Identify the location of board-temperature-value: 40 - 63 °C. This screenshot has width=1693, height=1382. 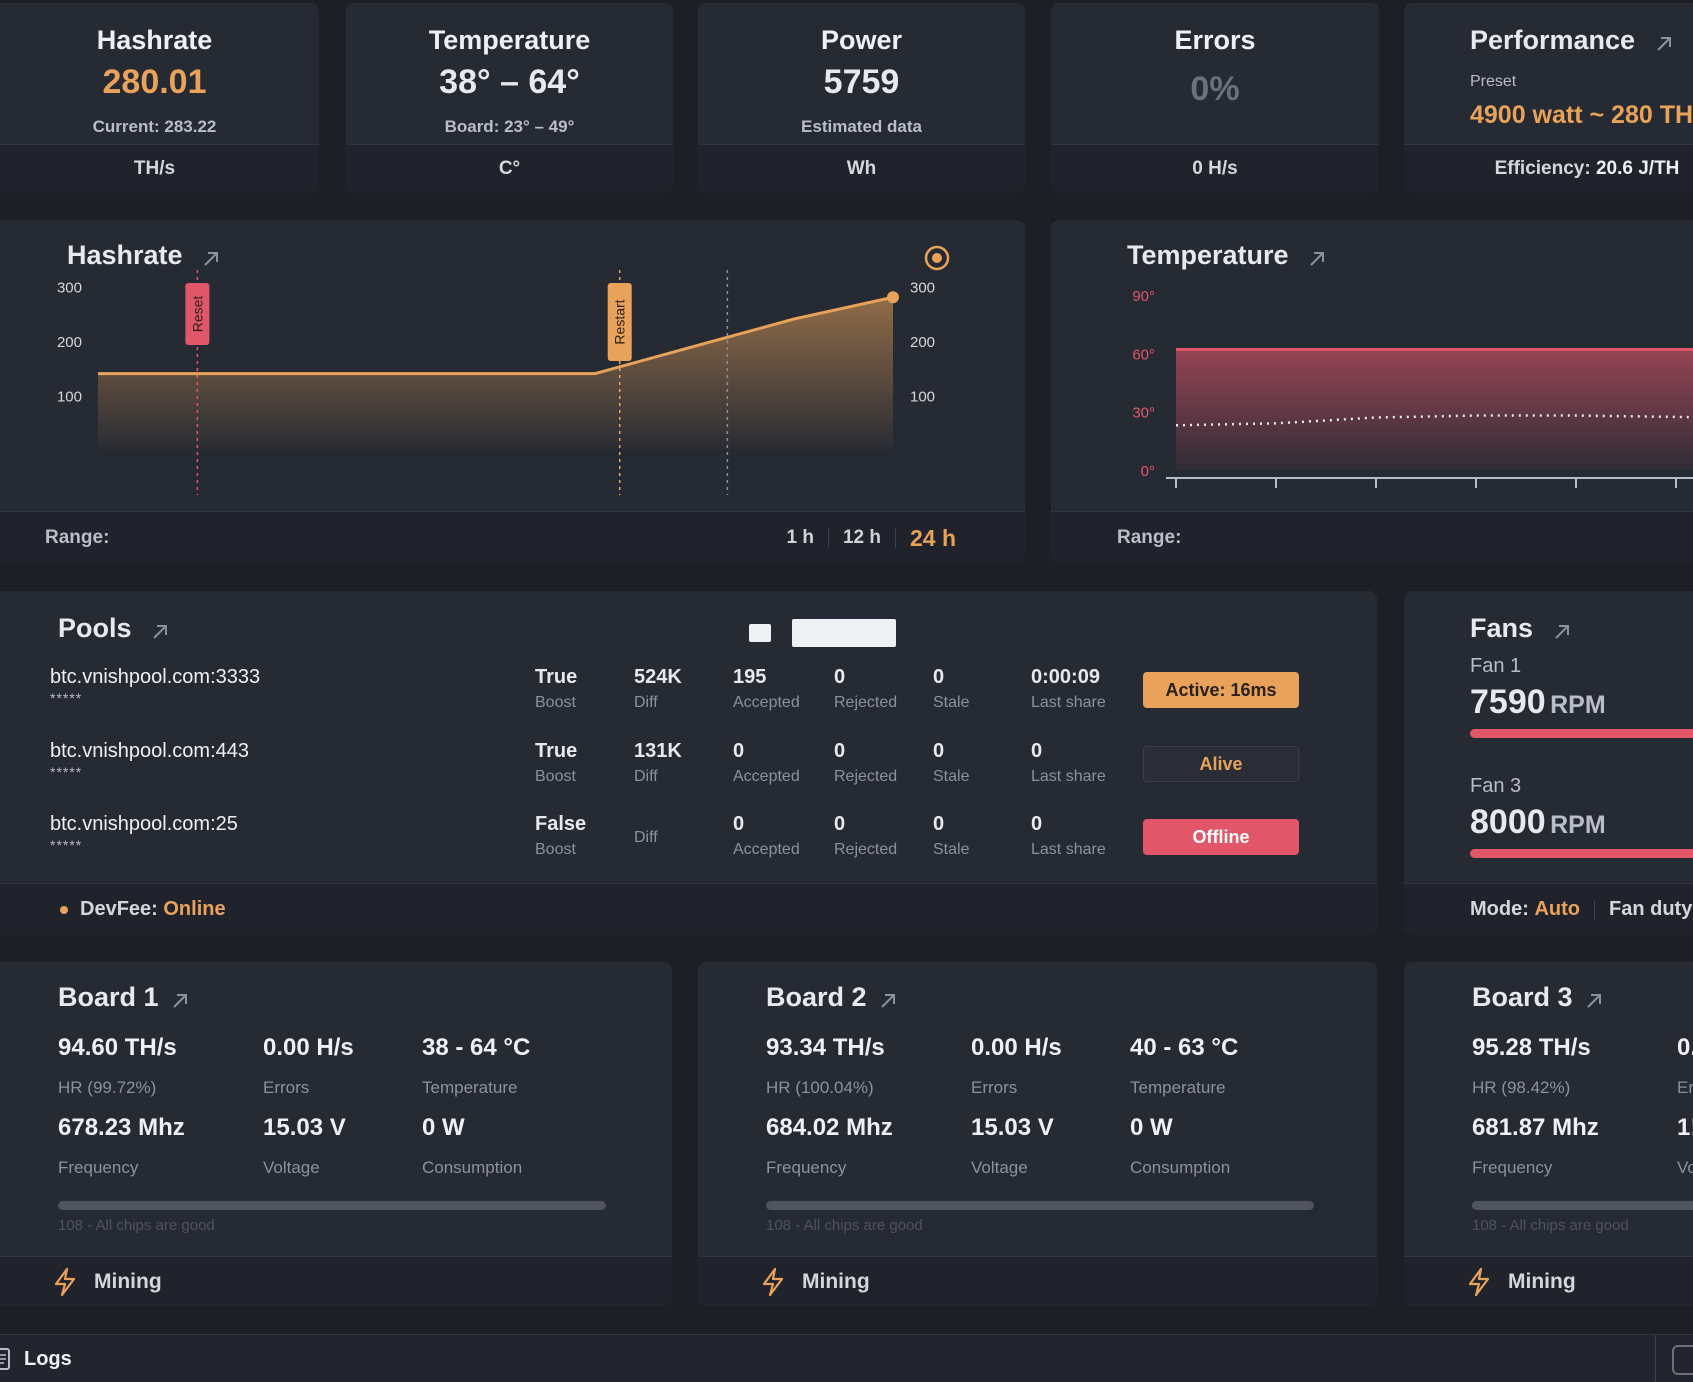
(1184, 1047).